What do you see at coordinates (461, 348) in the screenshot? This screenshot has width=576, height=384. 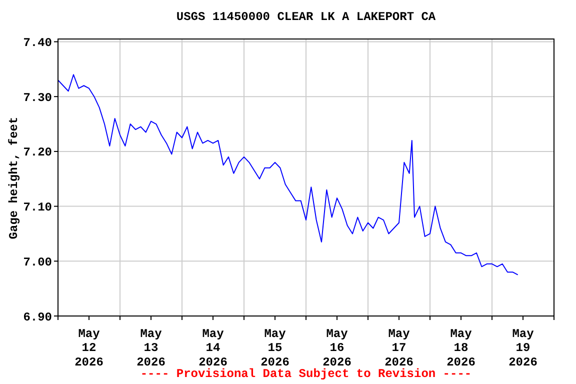 I see `x-tick-label: May 18 2026` at bounding box center [461, 348].